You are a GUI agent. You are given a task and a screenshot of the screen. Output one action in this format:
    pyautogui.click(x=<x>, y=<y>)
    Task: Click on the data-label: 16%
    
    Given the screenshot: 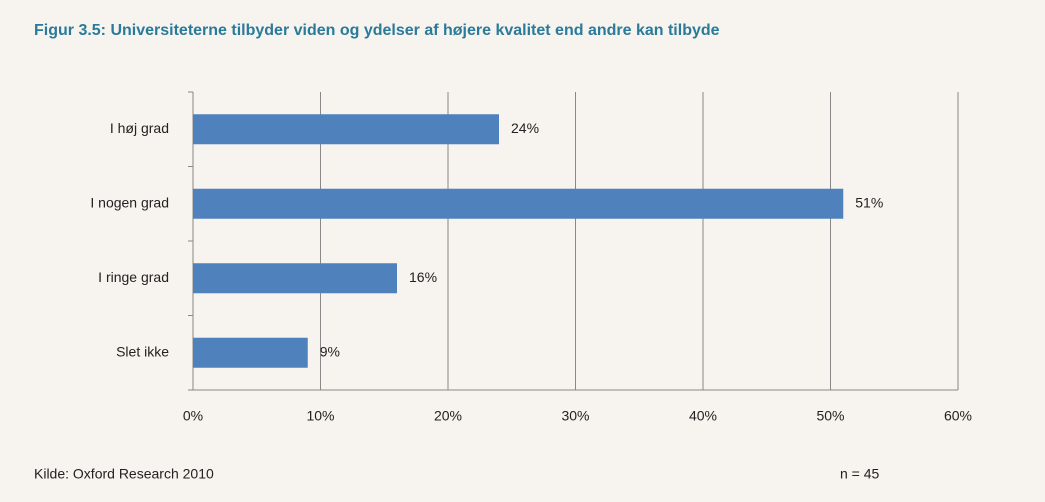 What is the action you would take?
    pyautogui.click(x=423, y=277)
    